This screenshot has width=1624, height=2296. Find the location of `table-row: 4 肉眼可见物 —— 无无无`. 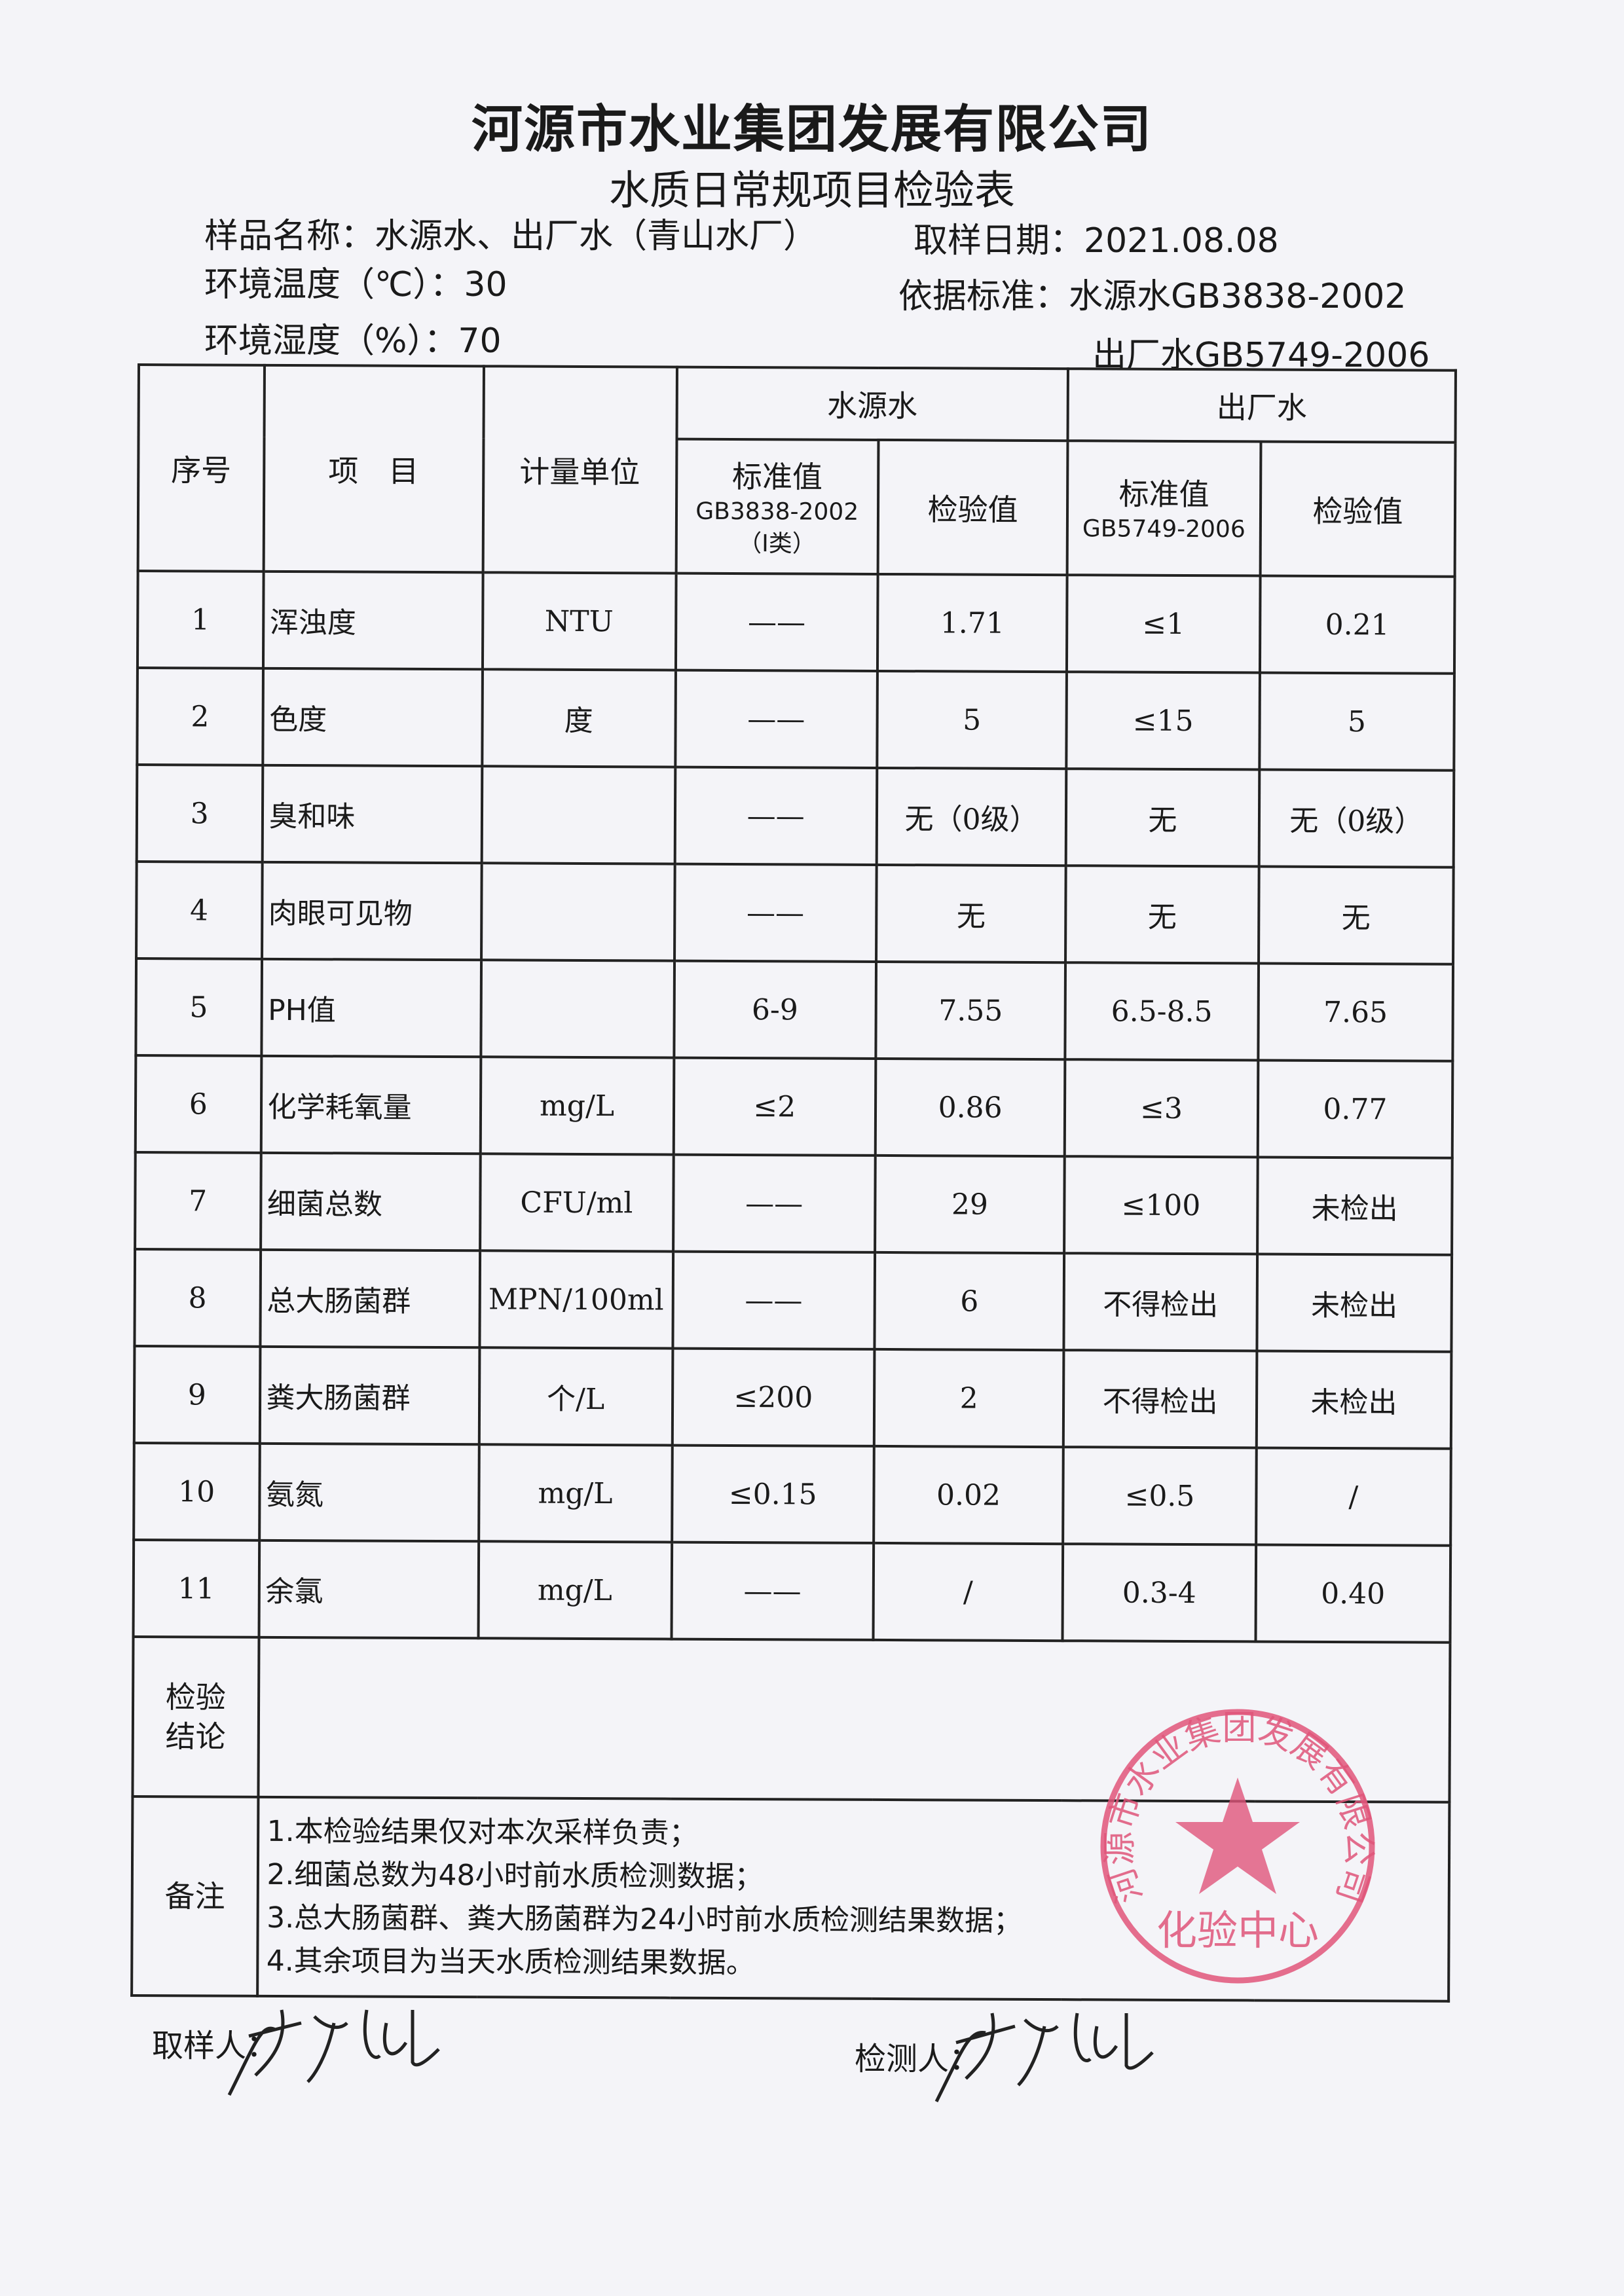

table-row: 4 肉眼可见物 —— 无无无 is located at coordinates (795, 913).